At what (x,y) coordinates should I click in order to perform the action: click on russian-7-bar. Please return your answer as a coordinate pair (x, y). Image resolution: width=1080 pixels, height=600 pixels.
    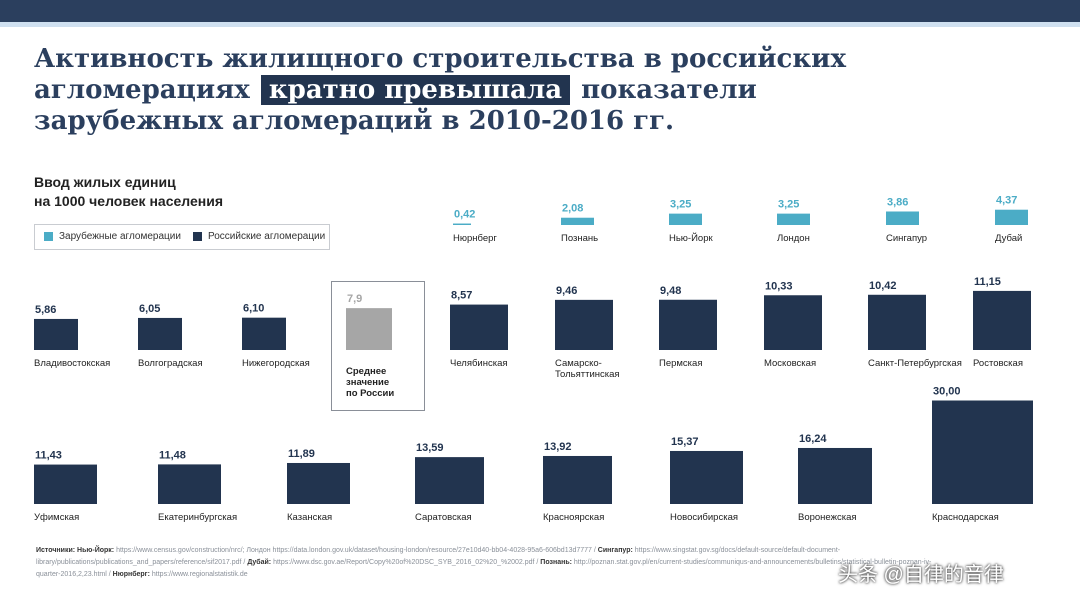
    Looking at the image, I should click on (897, 322).